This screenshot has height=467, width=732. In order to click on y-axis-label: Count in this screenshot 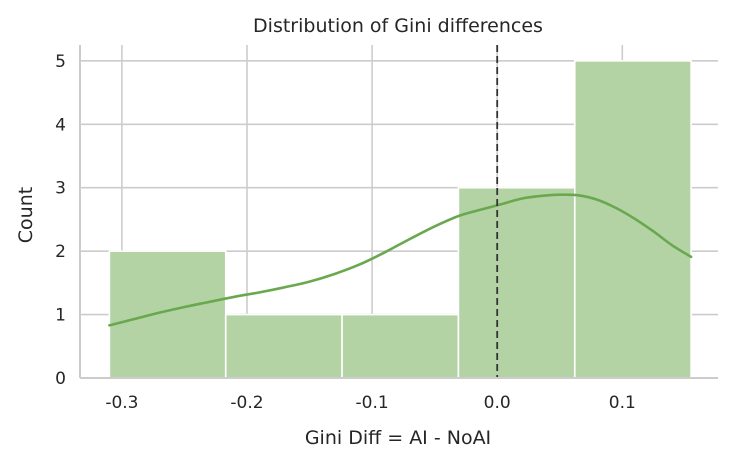, I will do `click(26, 215)`.